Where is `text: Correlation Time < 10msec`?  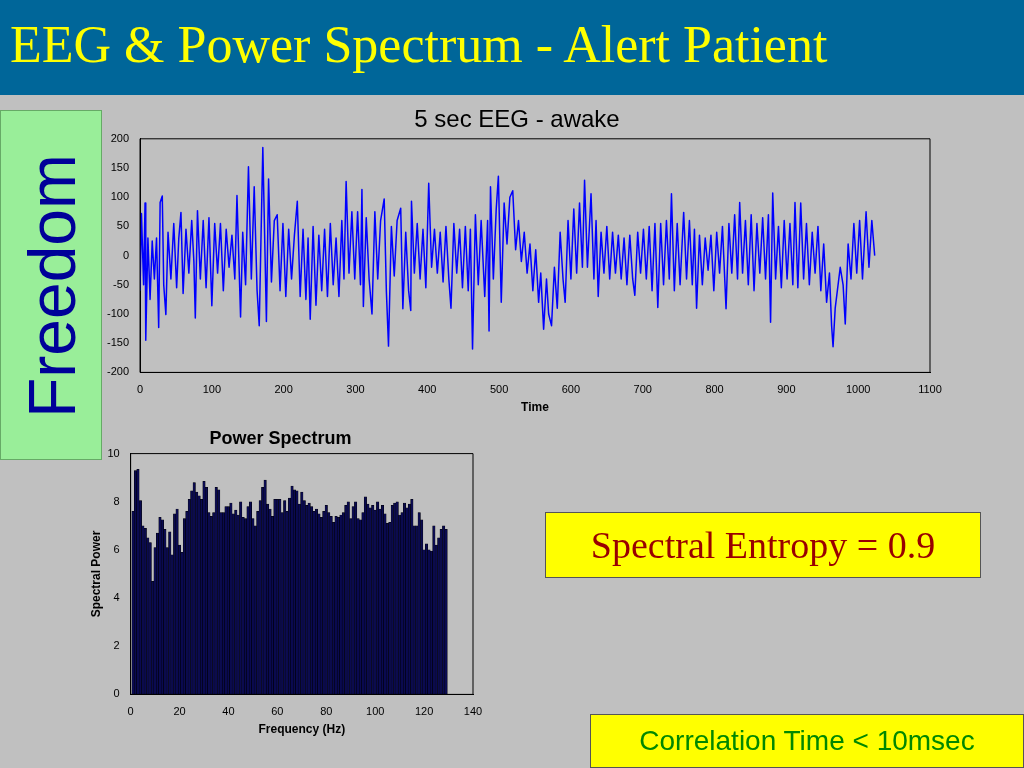 text: Correlation Time < 10msec is located at coordinates (807, 741).